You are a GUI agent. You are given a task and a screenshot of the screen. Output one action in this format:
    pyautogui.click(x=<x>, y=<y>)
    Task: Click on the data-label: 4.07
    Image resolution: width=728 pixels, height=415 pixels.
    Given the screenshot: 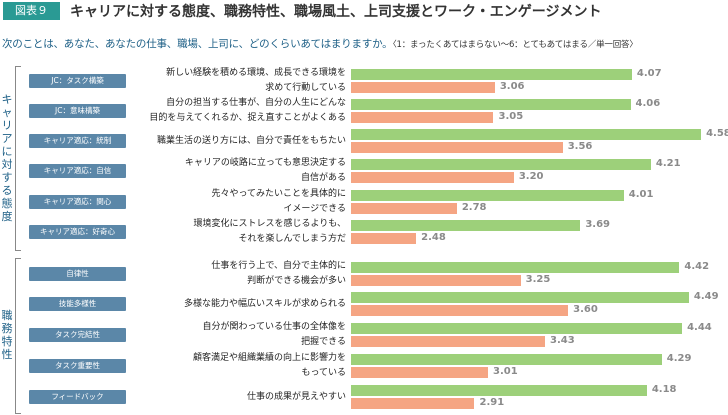 What is the action you would take?
    pyautogui.click(x=649, y=73)
    